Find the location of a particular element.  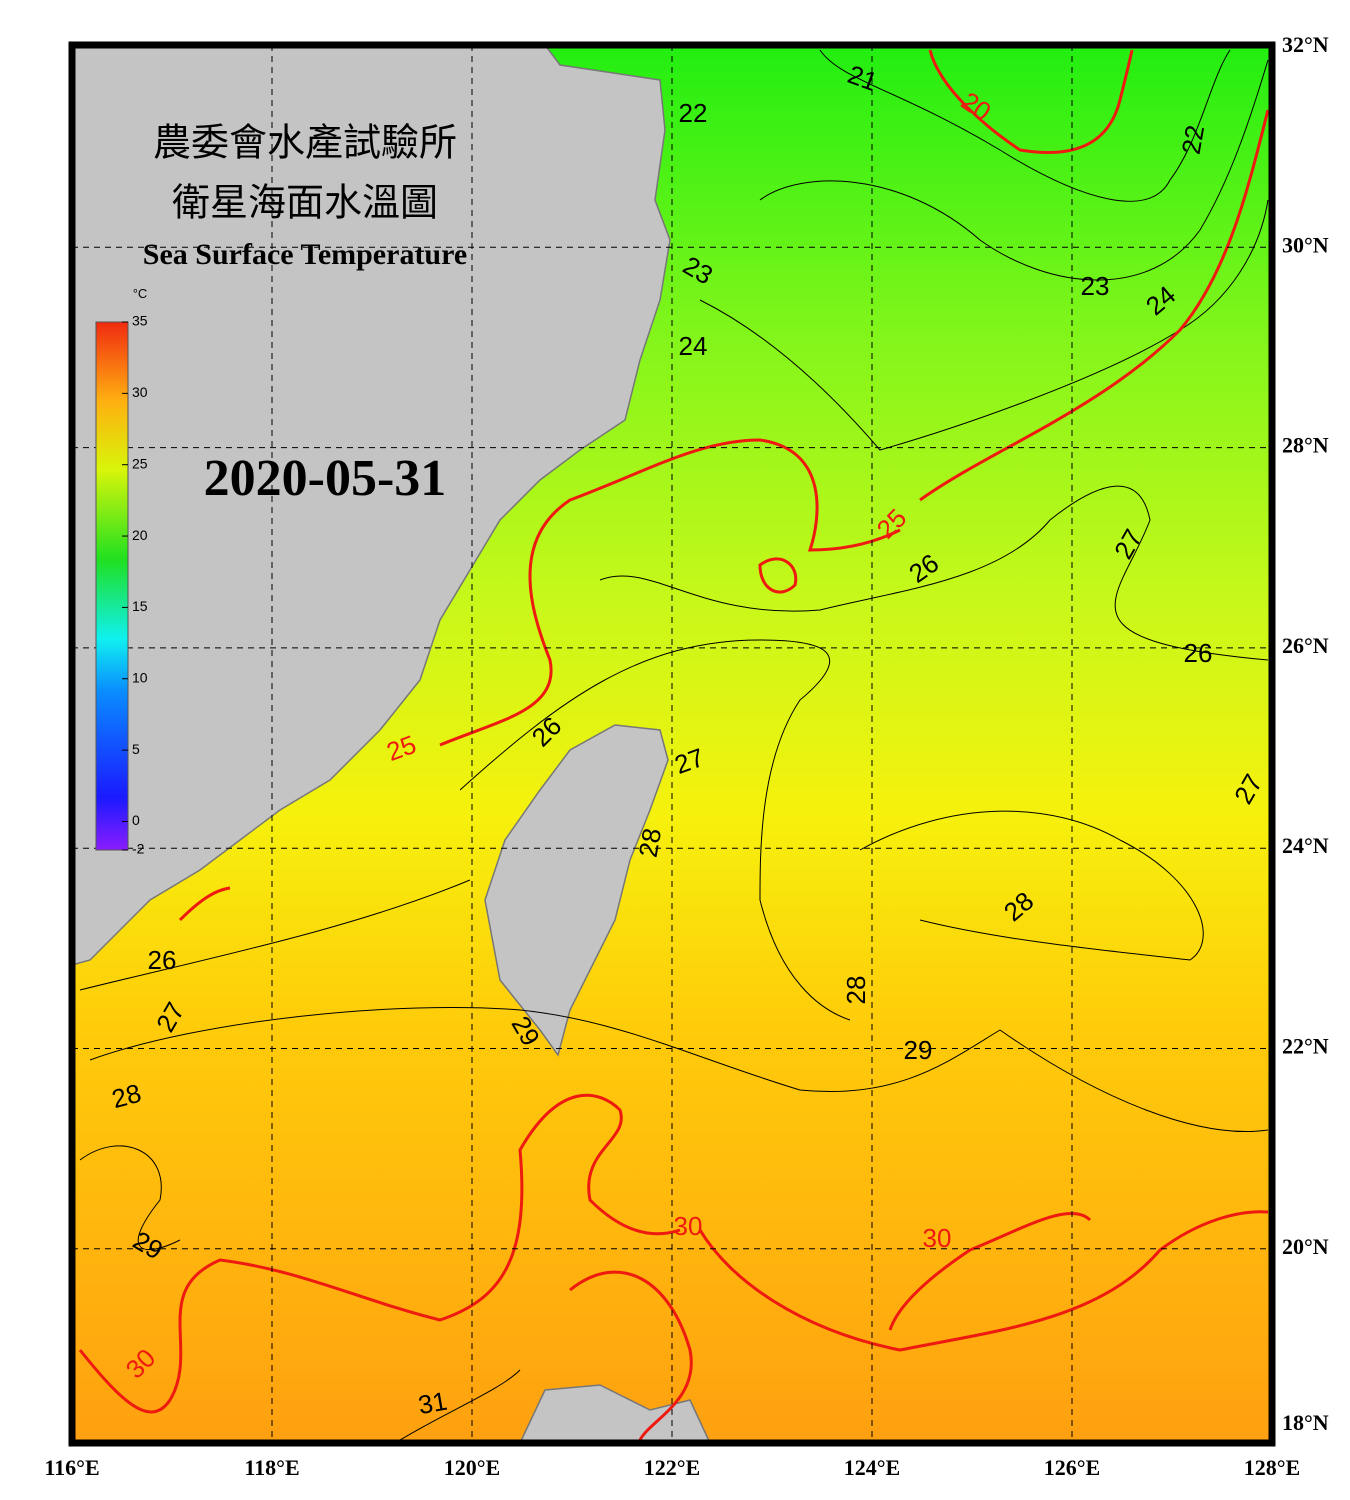

latitude-label: 18°N is located at coordinates (1305, 1422).